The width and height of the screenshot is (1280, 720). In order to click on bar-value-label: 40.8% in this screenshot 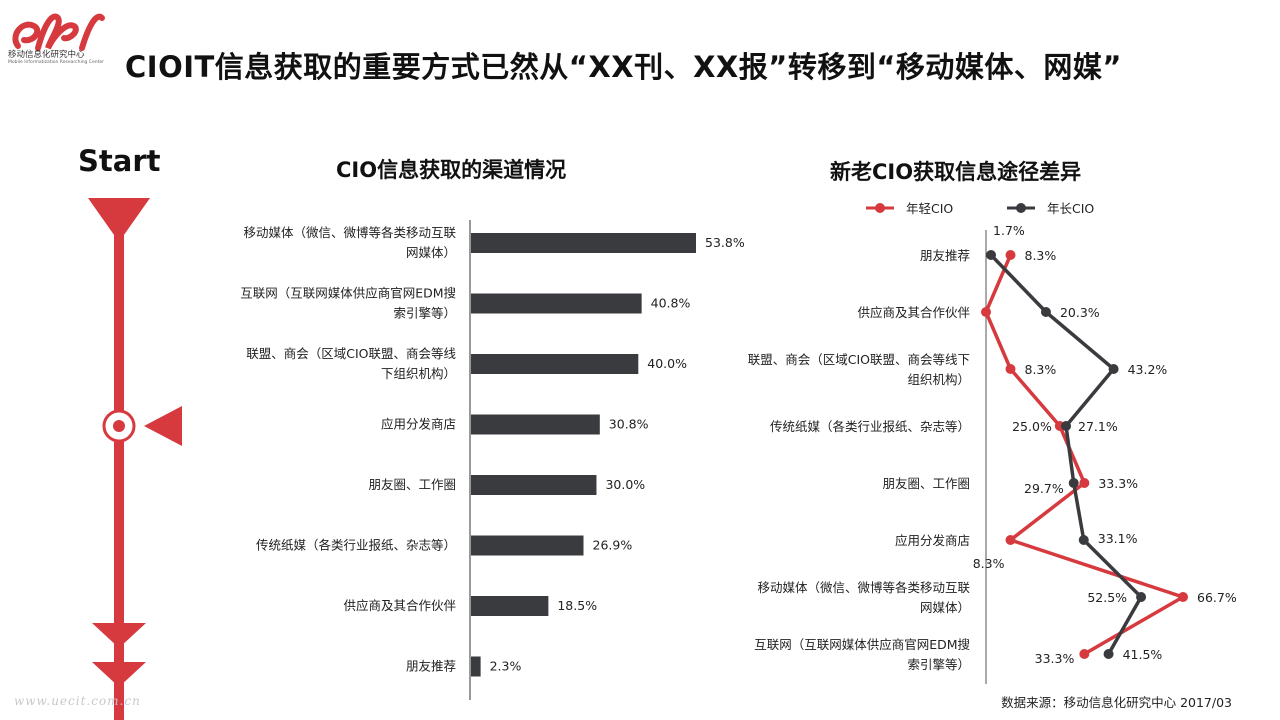, I will do `click(671, 303)`.